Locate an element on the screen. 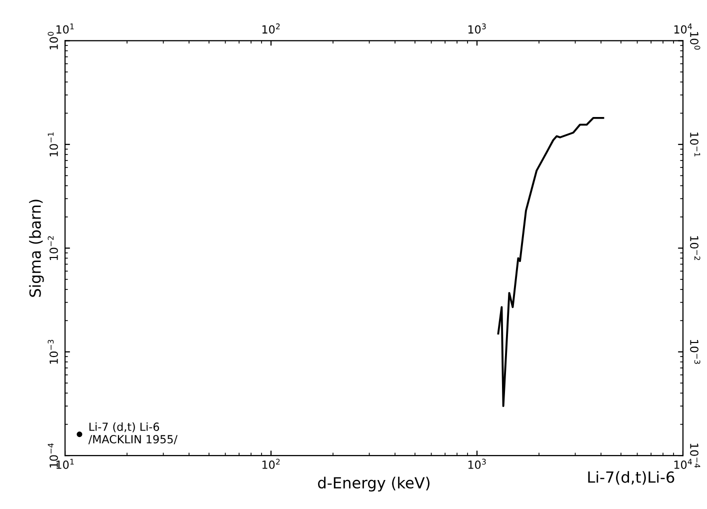 Image resolution: width=707 pixels, height=509 pixels. text: 10$^{−1}$ is located at coordinates (53, 144).